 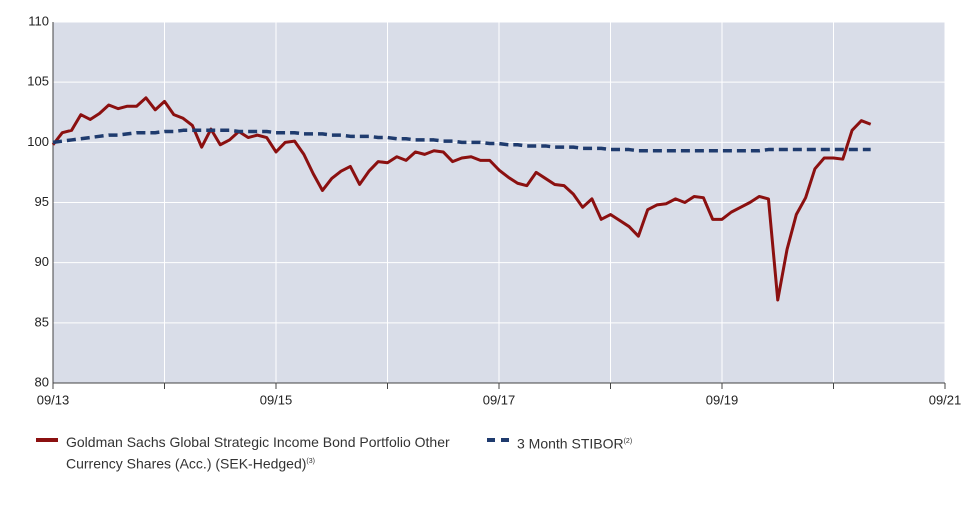 What do you see at coordinates (570, 443) in the screenshot?
I see `legend-label: 3 Month STIBOR` at bounding box center [570, 443].